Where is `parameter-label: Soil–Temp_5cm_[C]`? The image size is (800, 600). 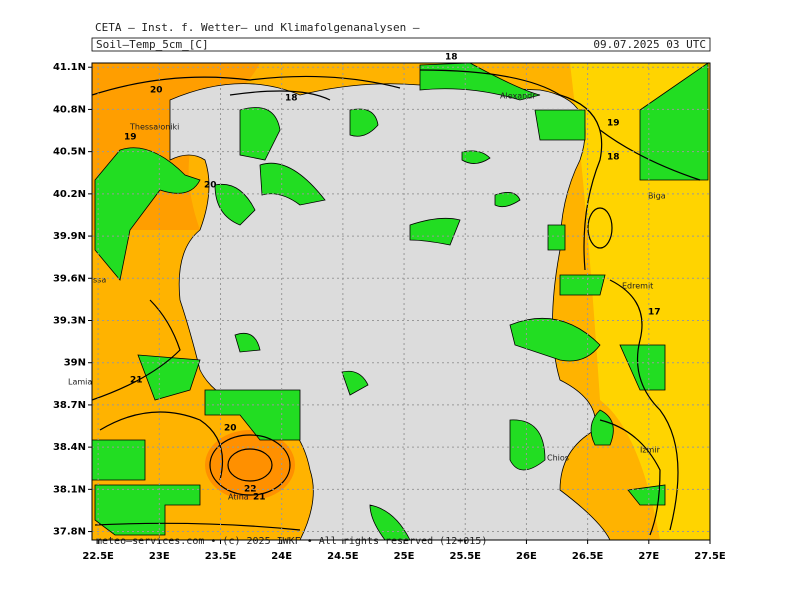 parameter-label: Soil–Temp_5cm_[C] is located at coordinates (152, 44).